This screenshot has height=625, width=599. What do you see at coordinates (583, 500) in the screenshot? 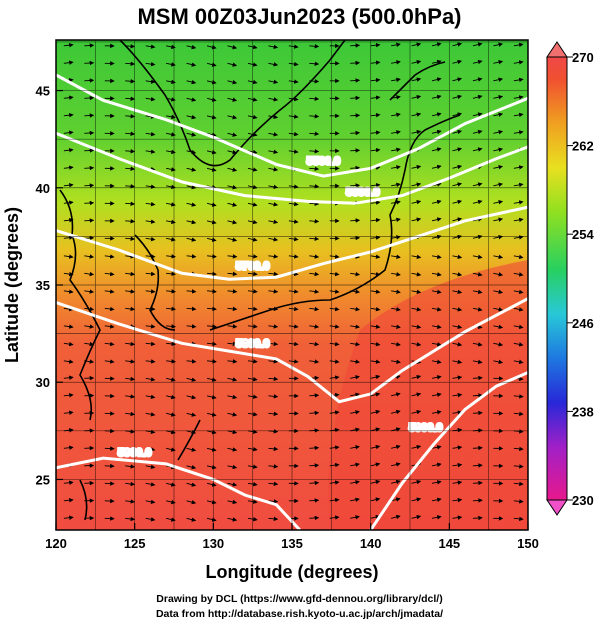
I see `colorbar-tick-label: 230` at bounding box center [583, 500].